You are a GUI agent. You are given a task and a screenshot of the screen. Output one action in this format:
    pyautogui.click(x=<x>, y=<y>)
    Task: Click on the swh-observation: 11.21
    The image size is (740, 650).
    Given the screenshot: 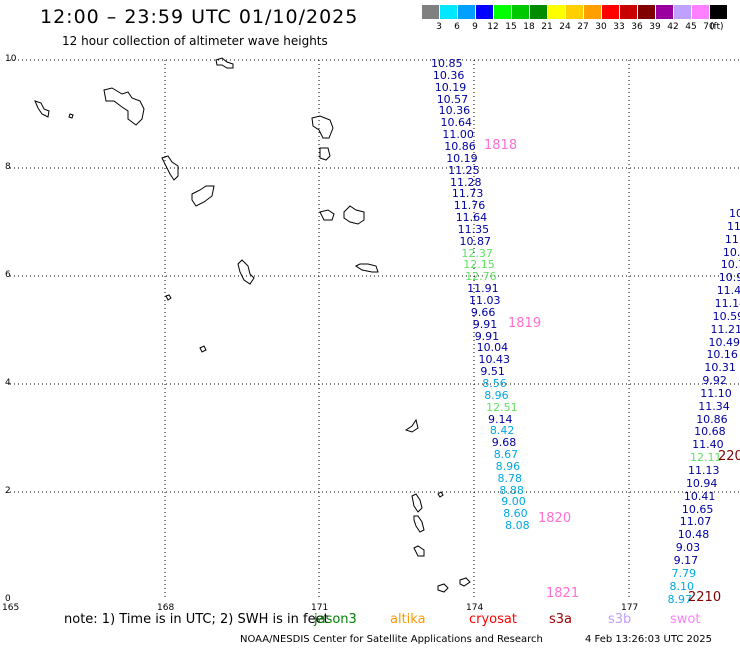 What is the action you would take?
    pyautogui.click(x=725, y=329)
    